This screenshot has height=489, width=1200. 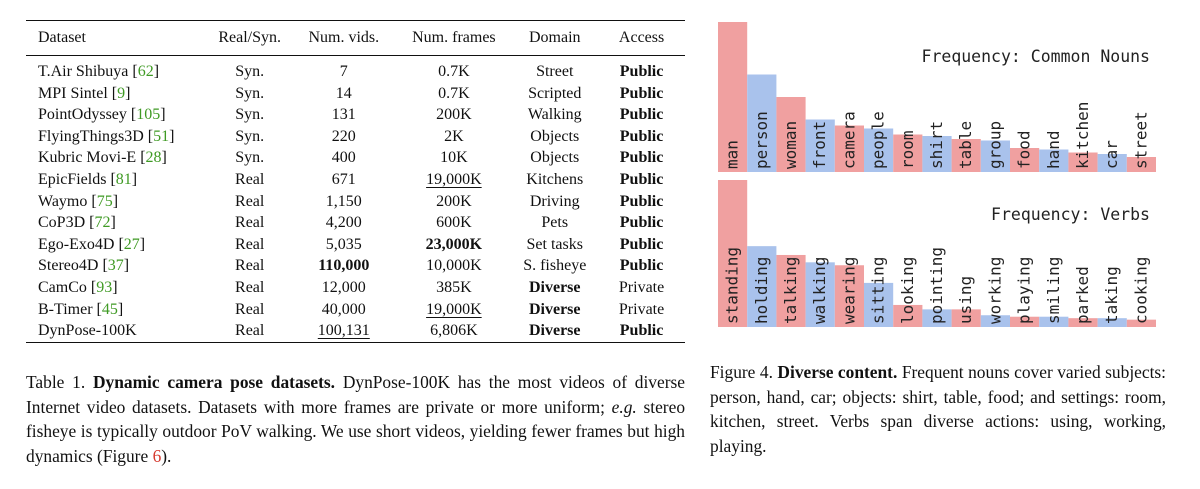 I want to click on cell-num-vids-text: 100,131, so click(x=343, y=331).